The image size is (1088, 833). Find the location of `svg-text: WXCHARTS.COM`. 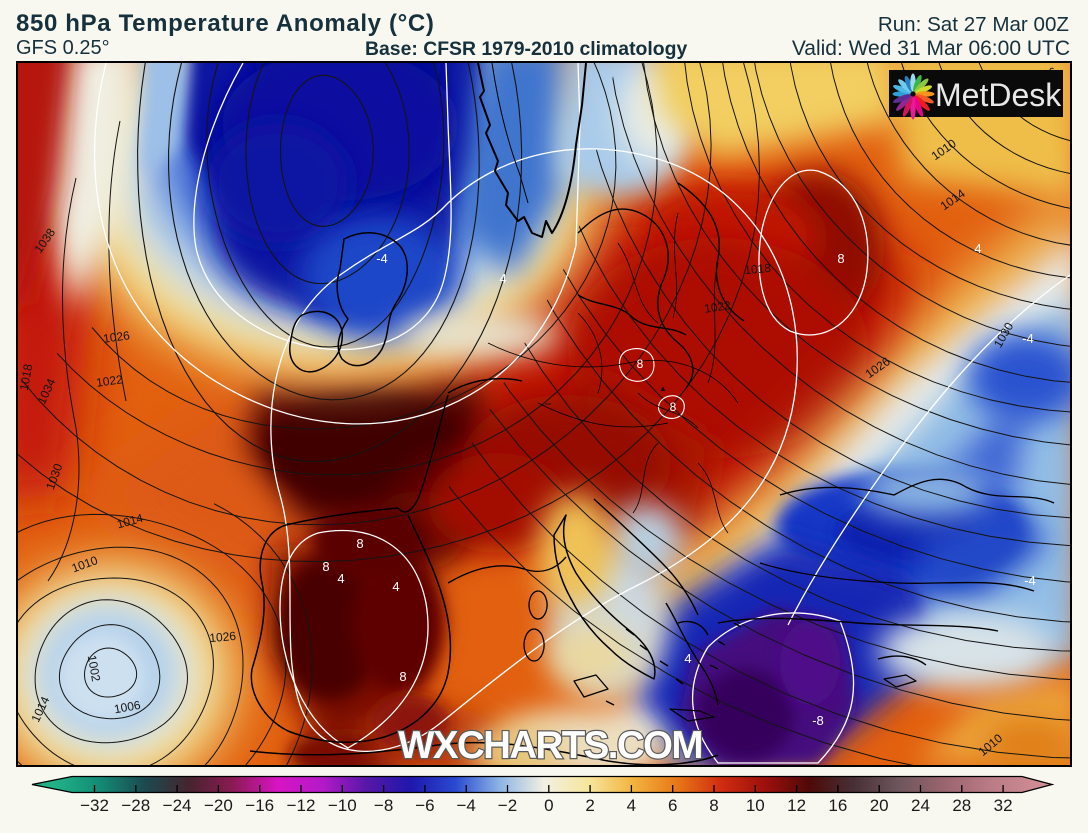

svg-text: WXCHARTS.COM is located at coordinates (550, 744).